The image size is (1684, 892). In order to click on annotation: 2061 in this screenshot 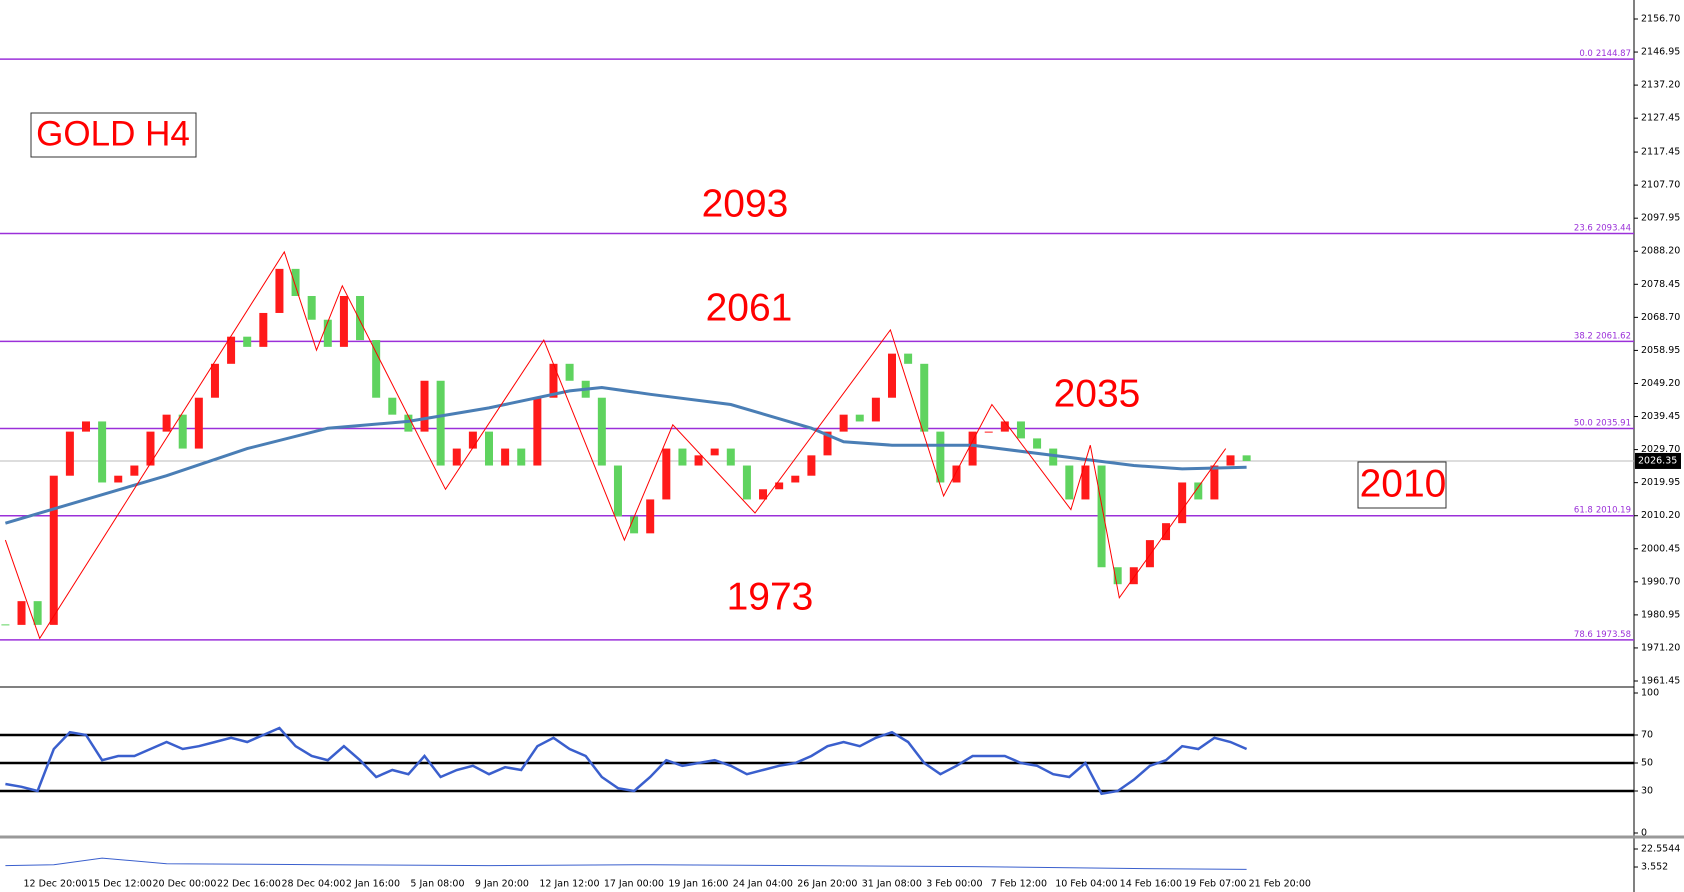, I will do `click(749, 307)`.